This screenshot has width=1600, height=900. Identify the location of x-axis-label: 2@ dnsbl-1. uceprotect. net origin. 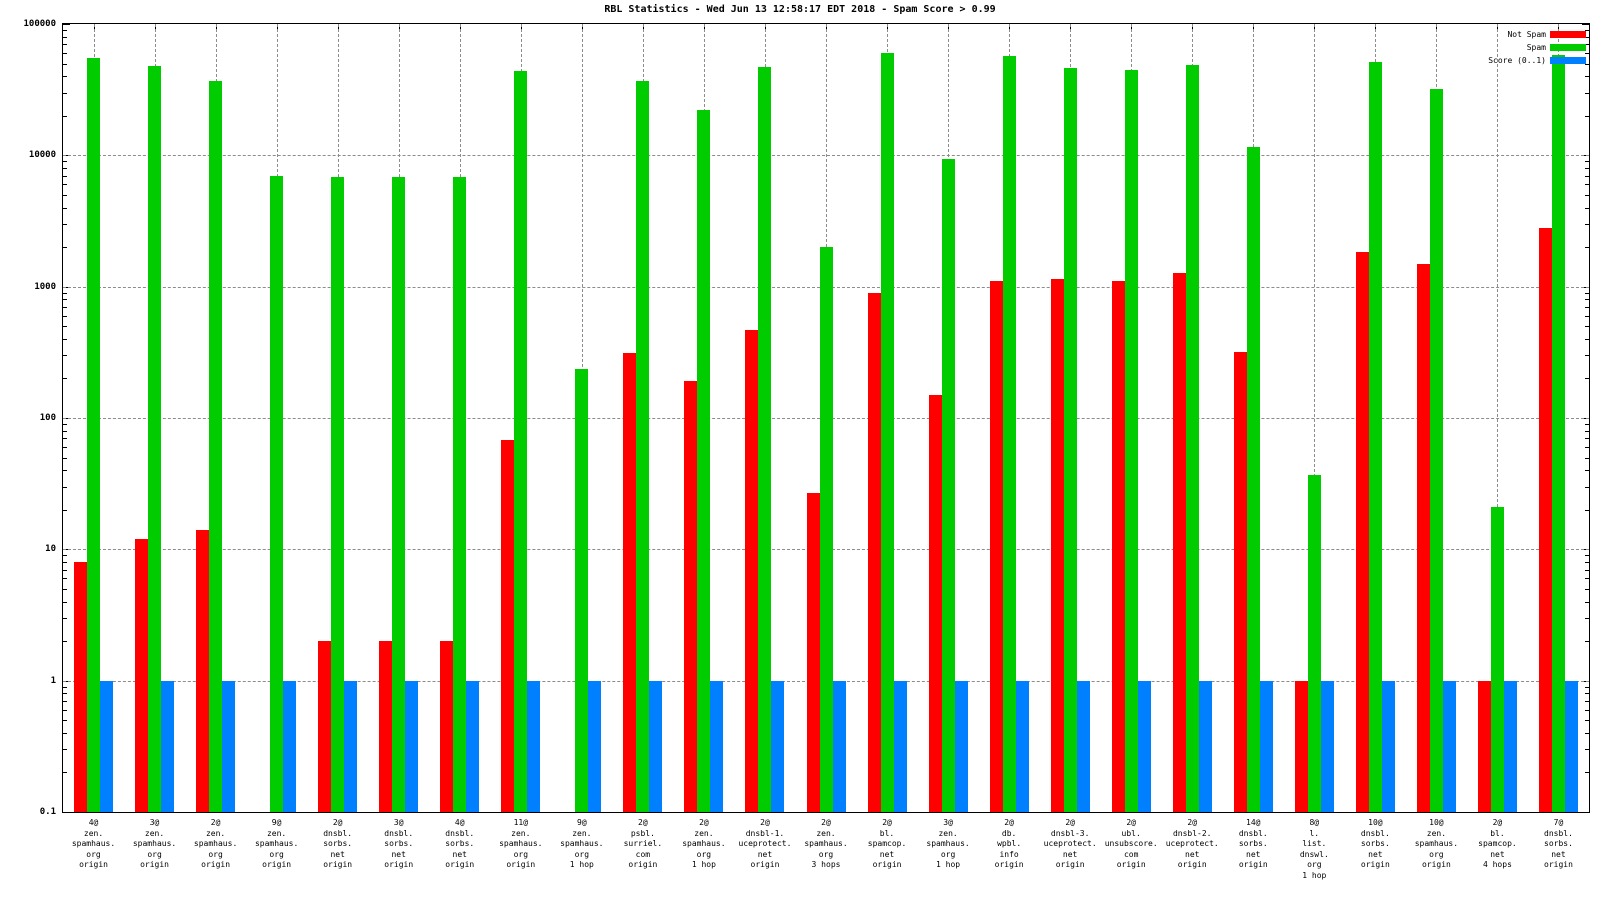
(765, 844).